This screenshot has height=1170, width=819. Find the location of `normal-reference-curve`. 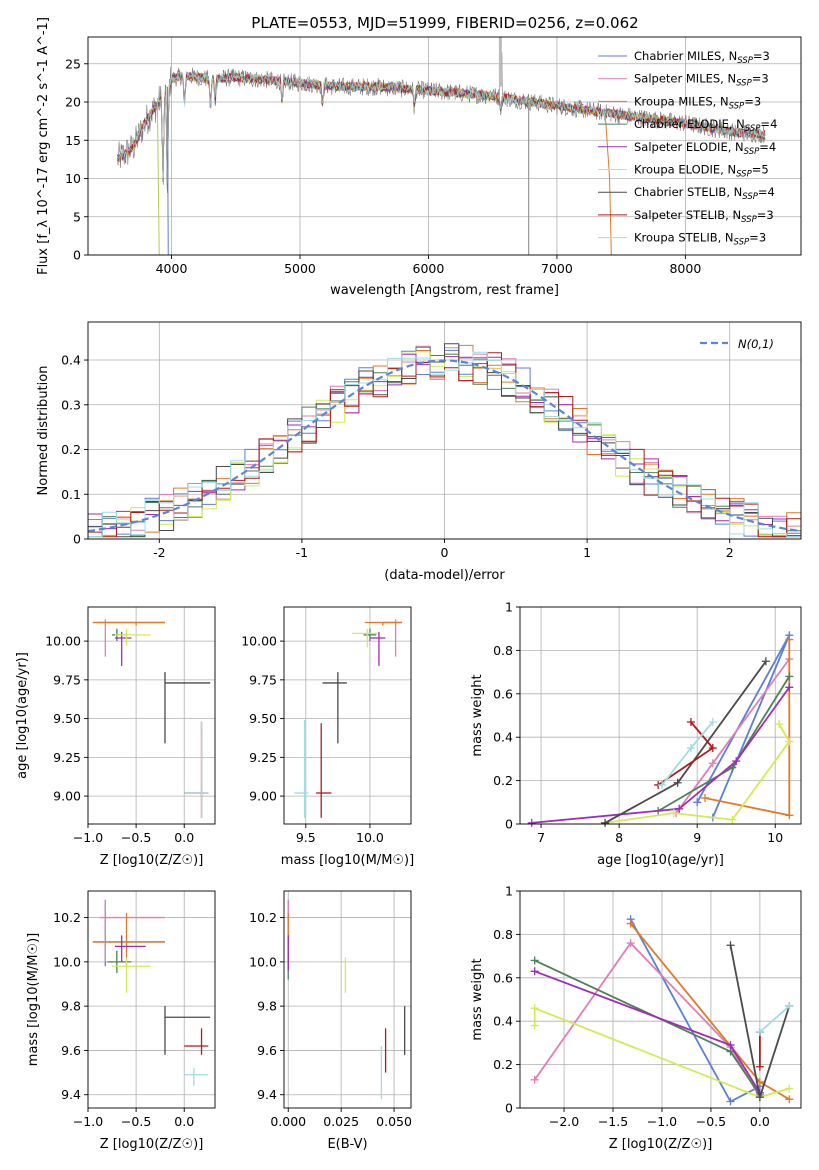

normal-reference-curve is located at coordinates (444, 446).